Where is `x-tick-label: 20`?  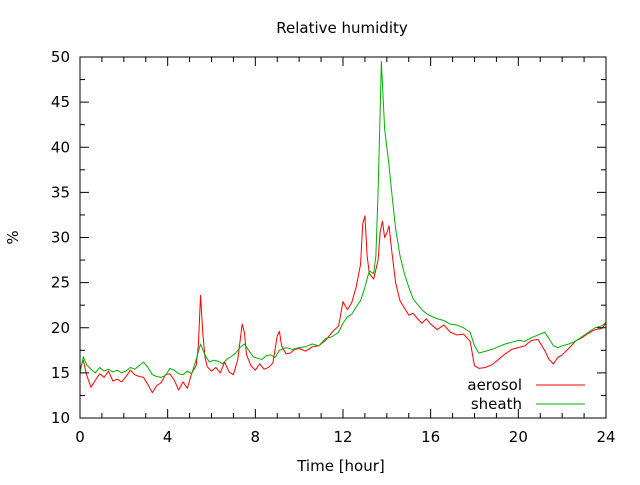 x-tick-label: 20 is located at coordinates (518, 437).